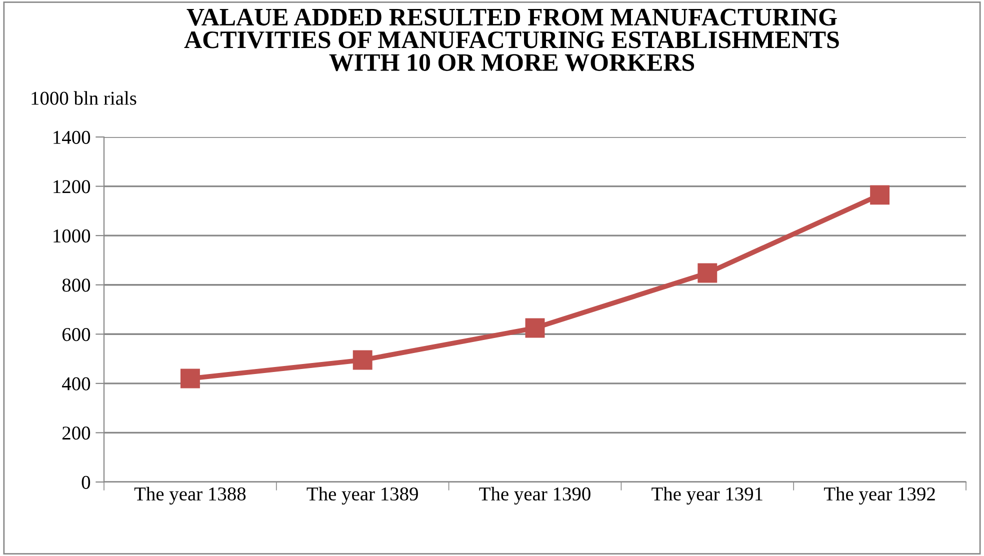 Image resolution: width=984 pixels, height=556 pixels. Describe the element at coordinates (511, 40) in the screenshot. I see `chart-title: VALAUE ADDED RESULTED FROM MANUFACTURING ACTIVITIES OF MANUFACTURING ESTABLISHMENTS WITH 10 OR MORE WORKERS` at that location.